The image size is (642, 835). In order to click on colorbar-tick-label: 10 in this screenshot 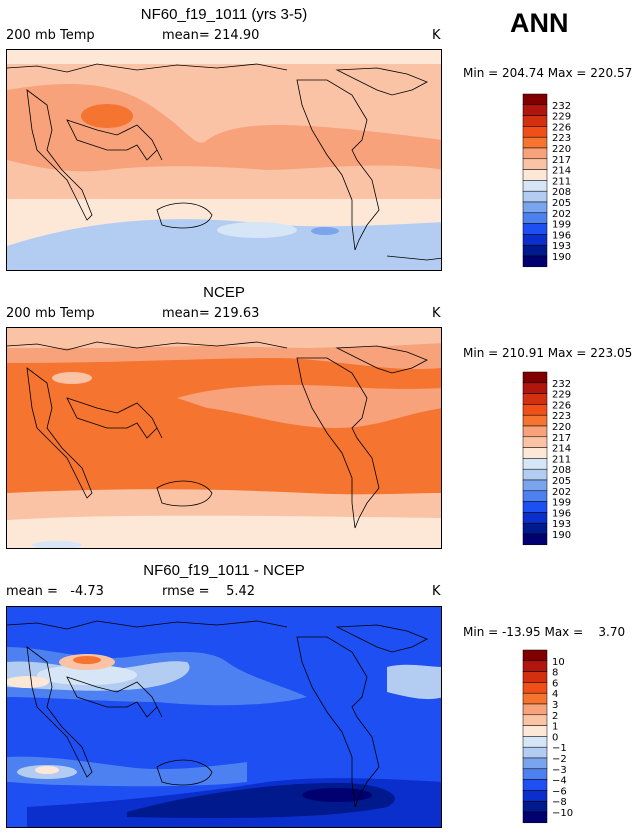, I will do `click(558, 662)`.